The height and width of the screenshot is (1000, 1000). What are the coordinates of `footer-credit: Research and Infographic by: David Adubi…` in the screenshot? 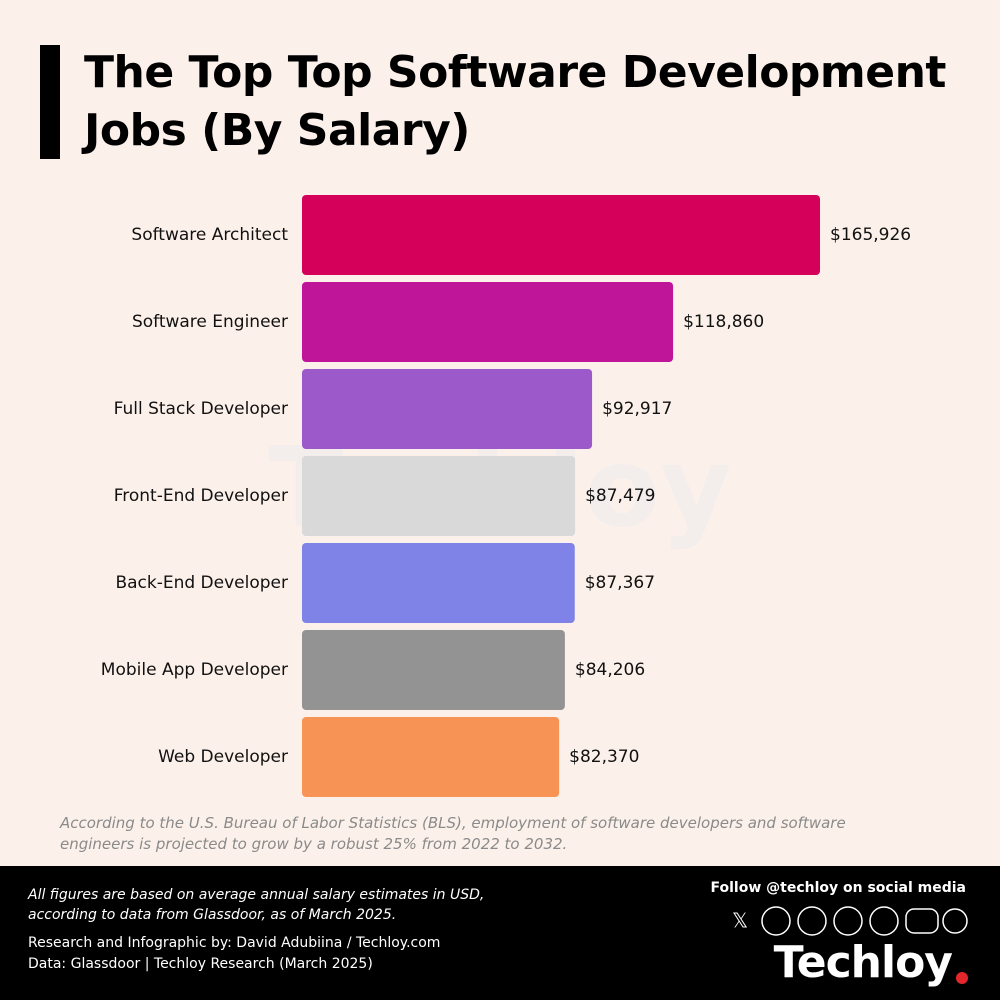 It's located at (234, 943).